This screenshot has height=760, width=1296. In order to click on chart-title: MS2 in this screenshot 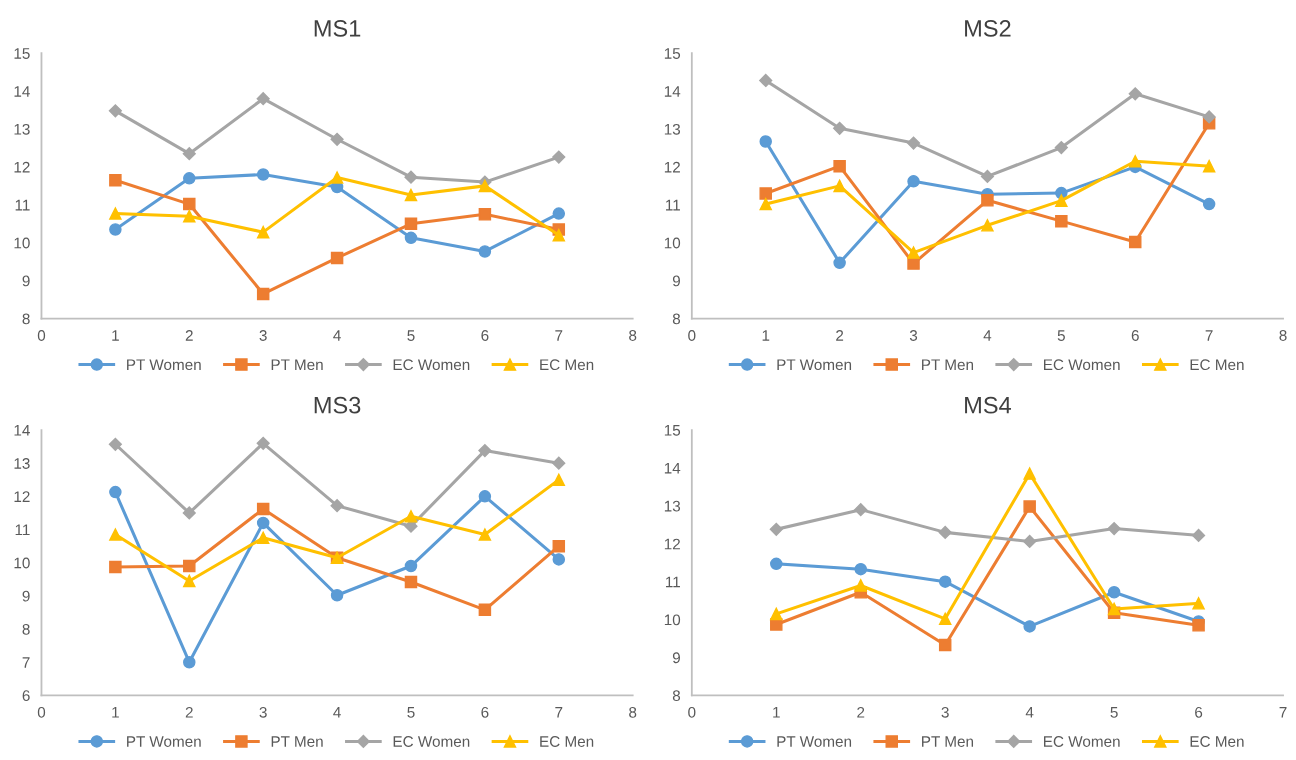, I will do `click(988, 28)`.